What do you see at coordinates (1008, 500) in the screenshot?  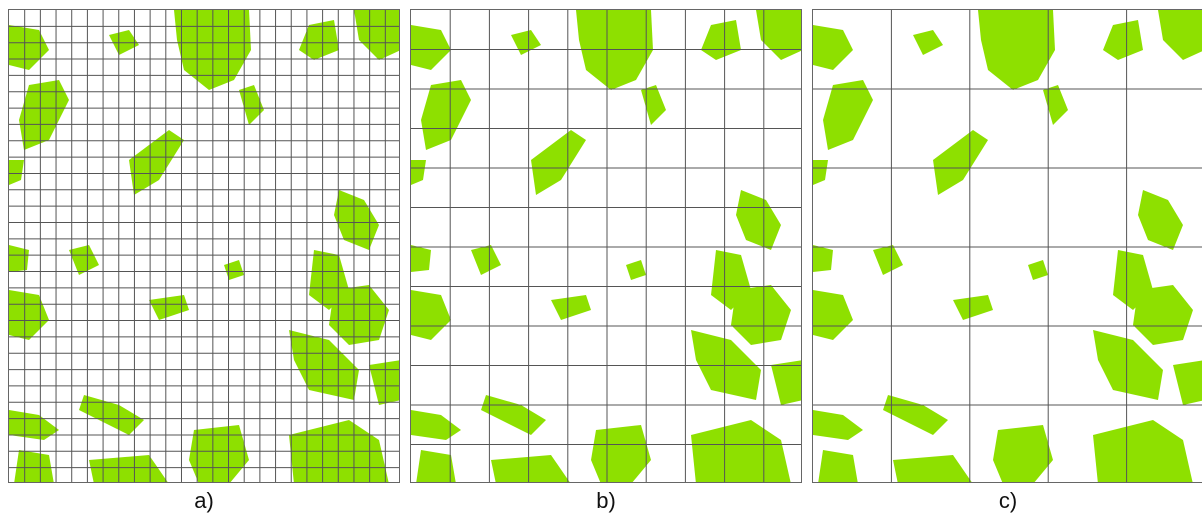 I see `caption-c: c)` at bounding box center [1008, 500].